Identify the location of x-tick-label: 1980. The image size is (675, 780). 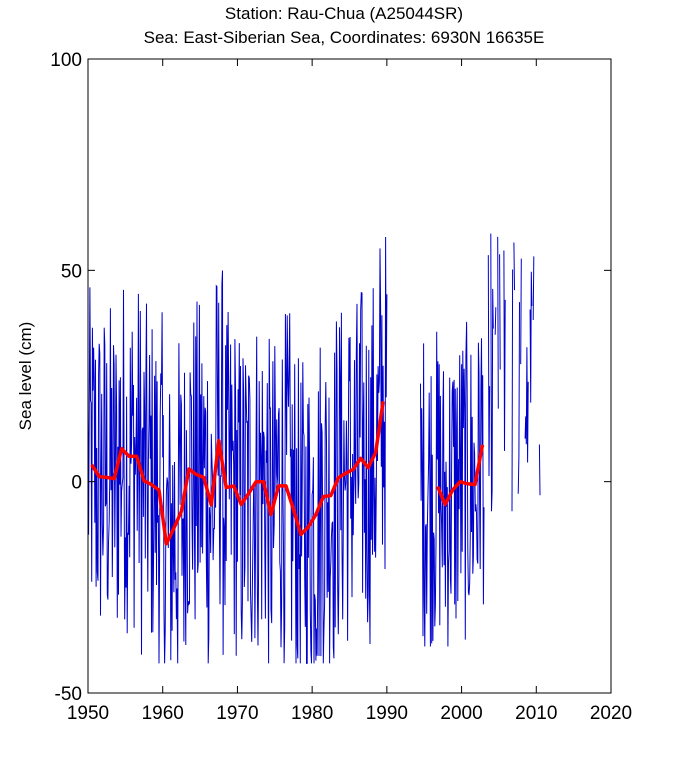
(312, 713).